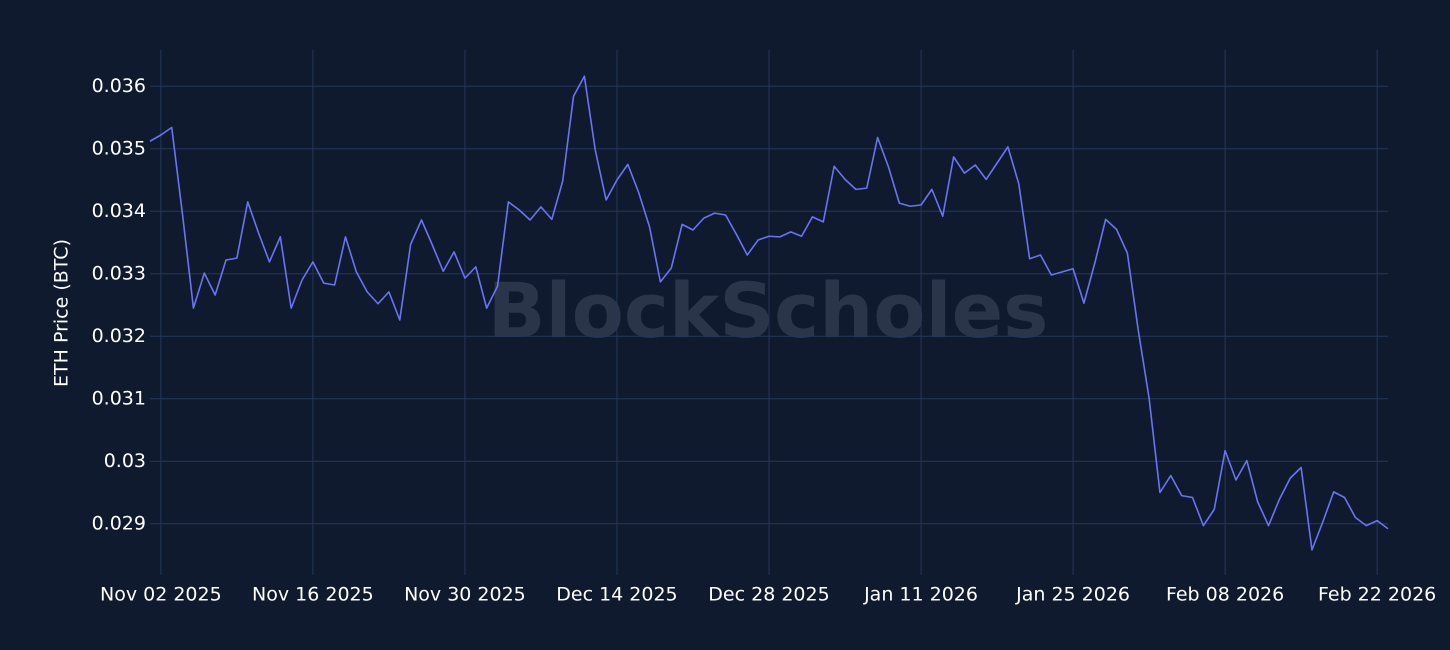  I want to click on y-tick-label: 0.035, so click(119, 148).